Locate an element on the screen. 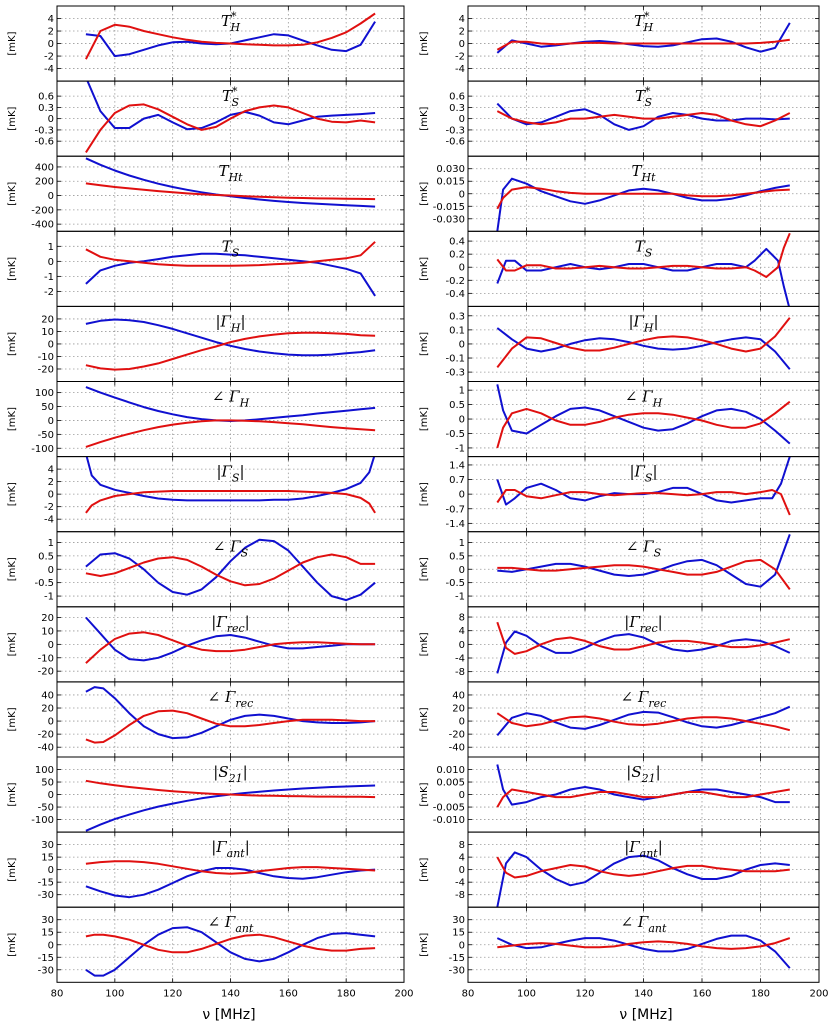 The height and width of the screenshot is (1024, 831). panel-left-3: -2 -1 0 1 TS [mK] is located at coordinates (206, 268).